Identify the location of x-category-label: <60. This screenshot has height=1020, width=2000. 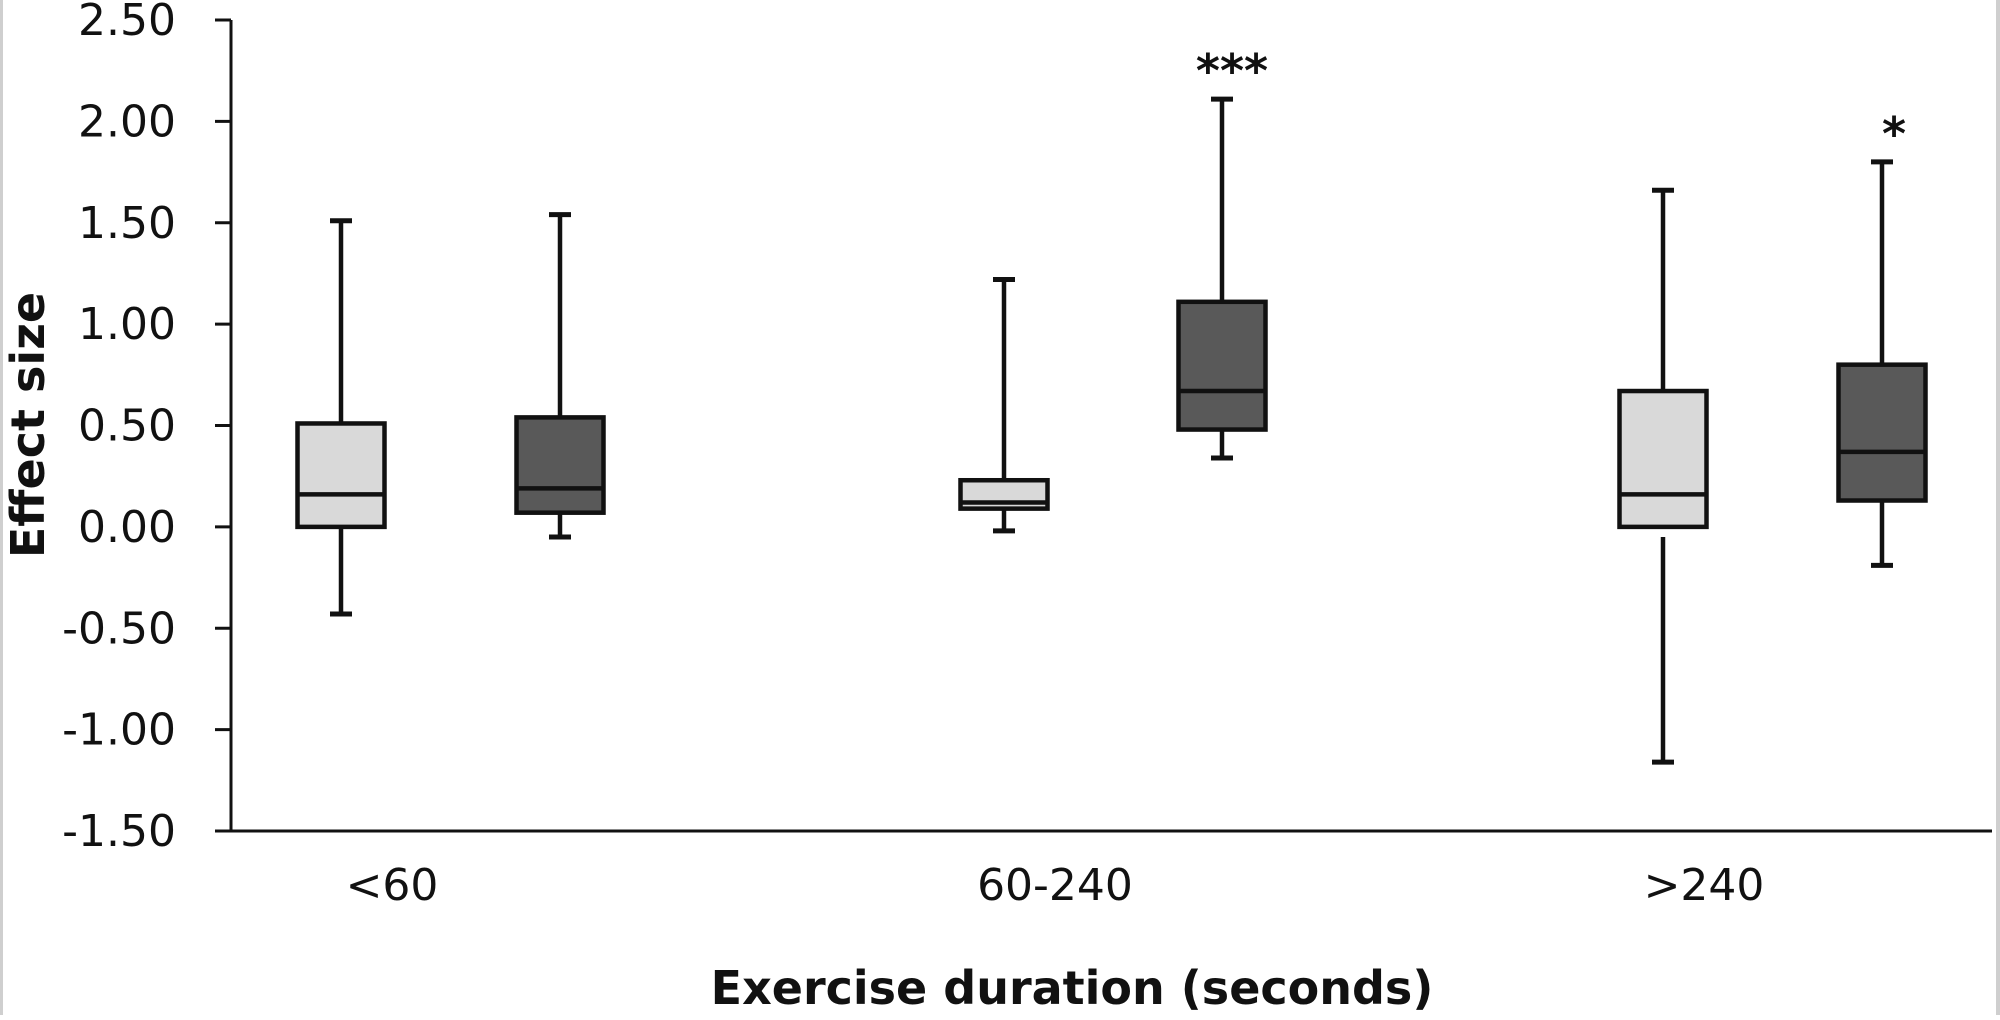
(392, 885).